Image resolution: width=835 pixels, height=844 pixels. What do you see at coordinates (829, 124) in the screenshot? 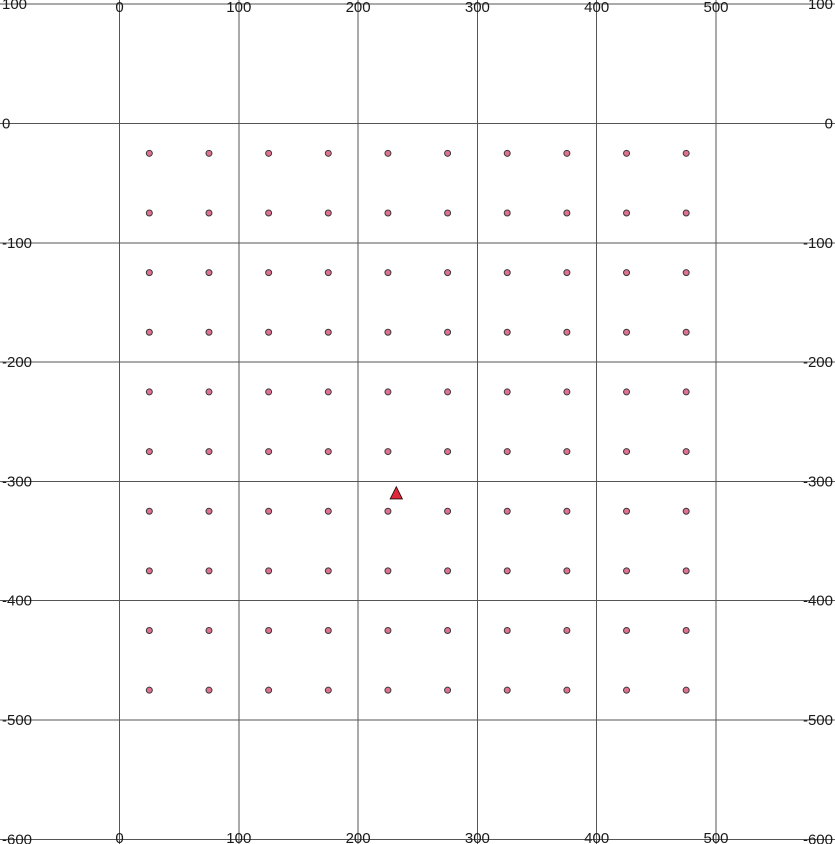
I see `y-tick-label-right: 0` at bounding box center [829, 124].